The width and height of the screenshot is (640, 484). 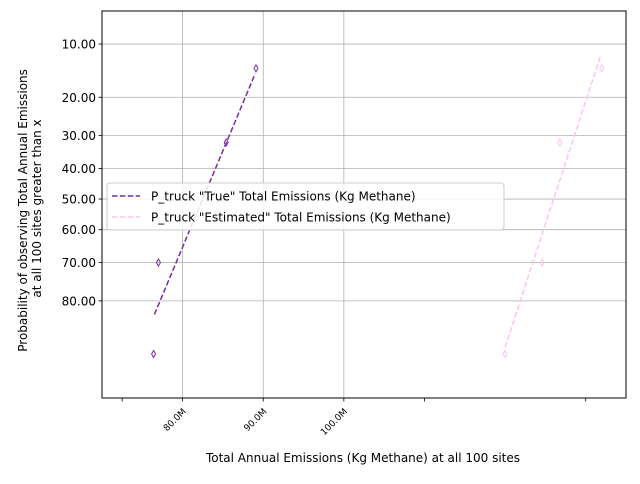 What do you see at coordinates (79, 136) in the screenshot?
I see `y-tick-label: 30.00` at bounding box center [79, 136].